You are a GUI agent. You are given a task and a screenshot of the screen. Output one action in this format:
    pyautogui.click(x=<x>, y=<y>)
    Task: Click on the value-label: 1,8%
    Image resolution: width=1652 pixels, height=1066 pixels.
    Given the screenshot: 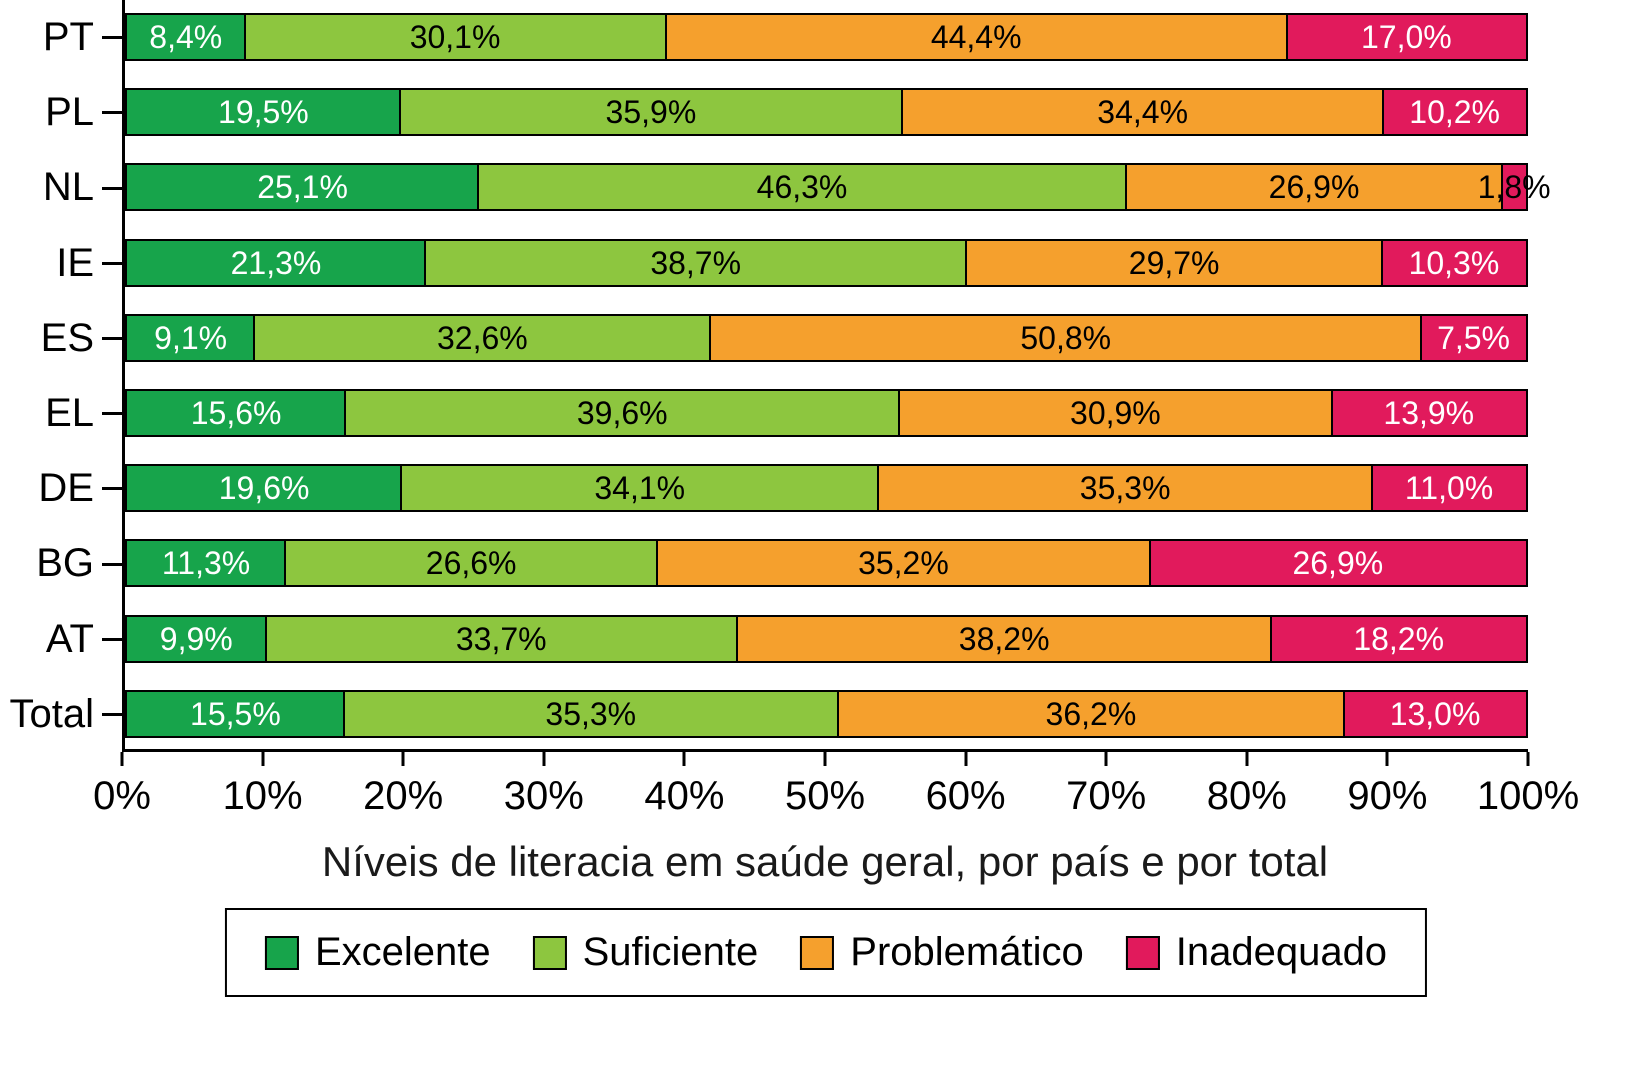 What is the action you would take?
    pyautogui.click(x=1514, y=187)
    